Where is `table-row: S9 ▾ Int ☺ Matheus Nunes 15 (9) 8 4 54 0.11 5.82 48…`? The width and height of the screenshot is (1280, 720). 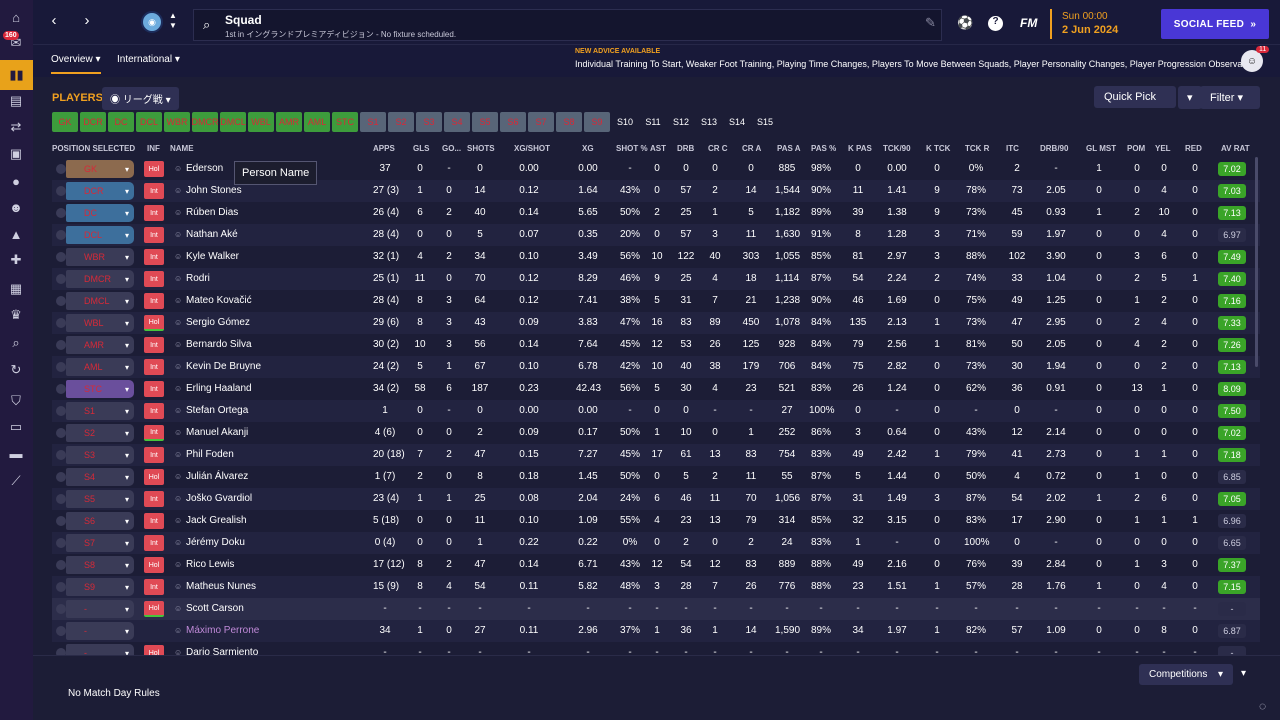 table-row: S9 ▾ Int ☺ Matheus Nunes 15 (9) 8 4 54 0.11 5.82 48… is located at coordinates (656, 587).